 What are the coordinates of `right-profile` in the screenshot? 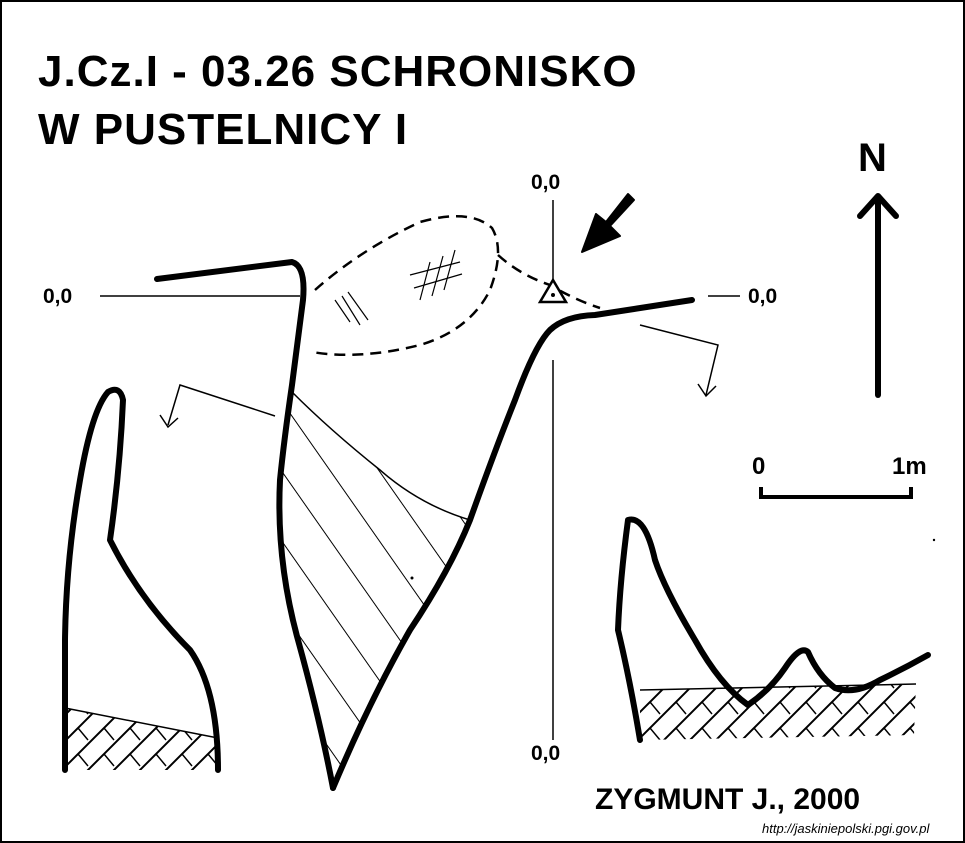 It's located at (773, 629).